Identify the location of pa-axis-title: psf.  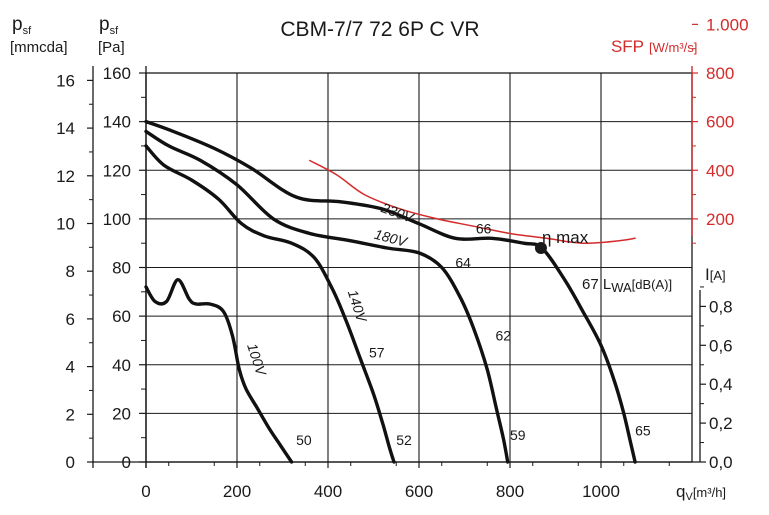
(109, 25).